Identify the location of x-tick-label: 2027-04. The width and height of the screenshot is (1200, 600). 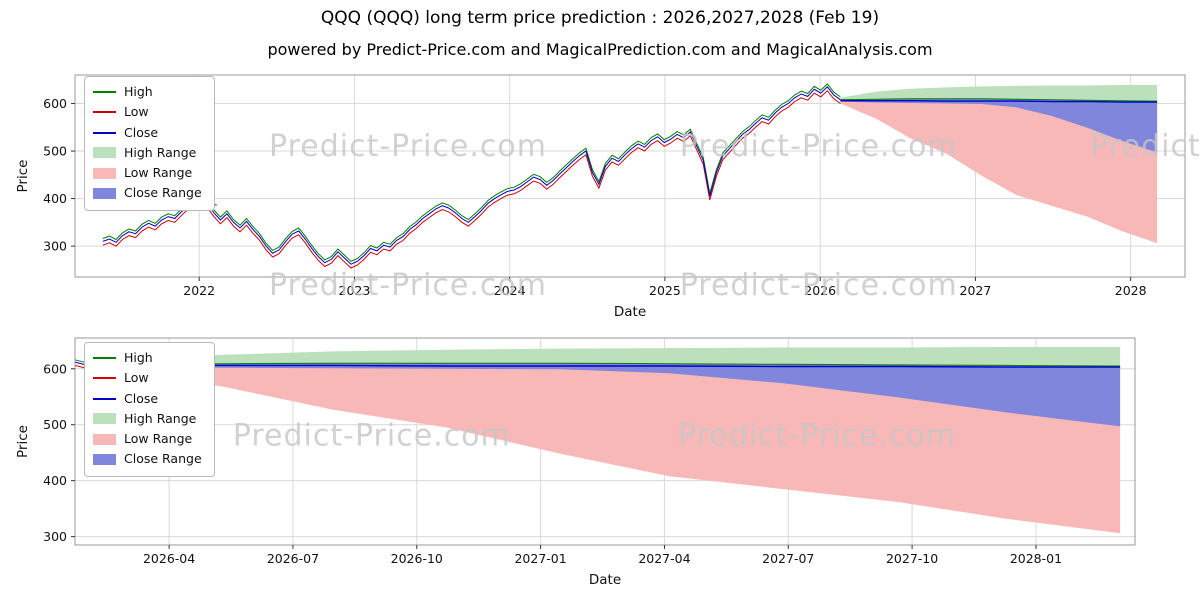
(664, 558).